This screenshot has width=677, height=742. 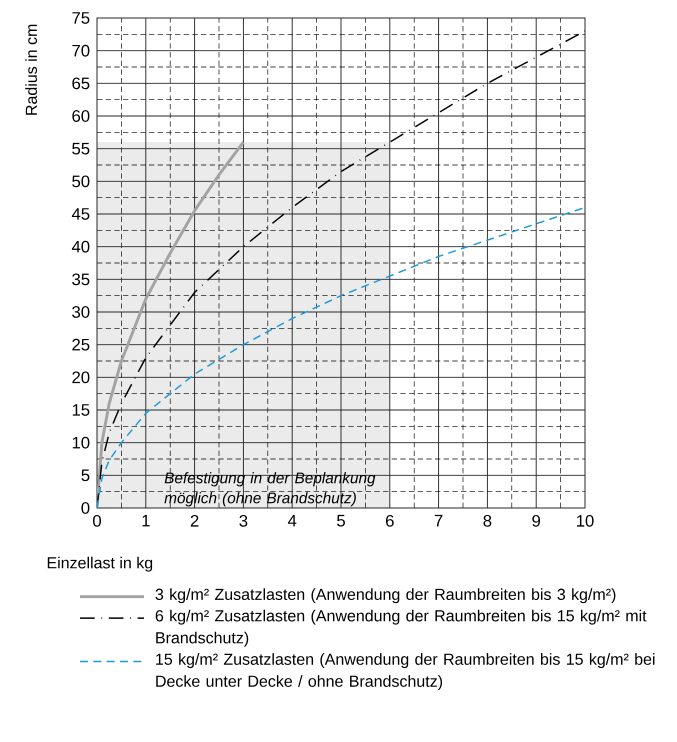 I want to click on y-tick-label: 5, so click(x=85, y=476).